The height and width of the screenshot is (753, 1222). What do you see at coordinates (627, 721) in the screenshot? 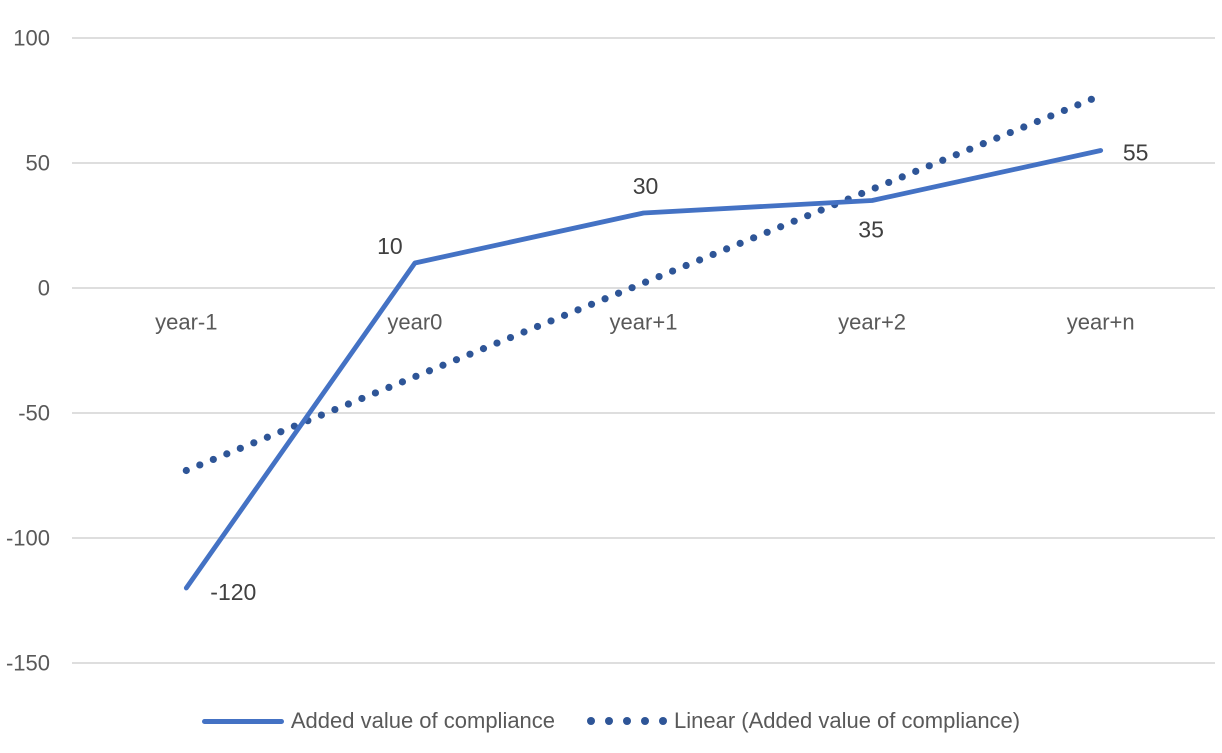
I see `dotted-line-swatch-icon` at bounding box center [627, 721].